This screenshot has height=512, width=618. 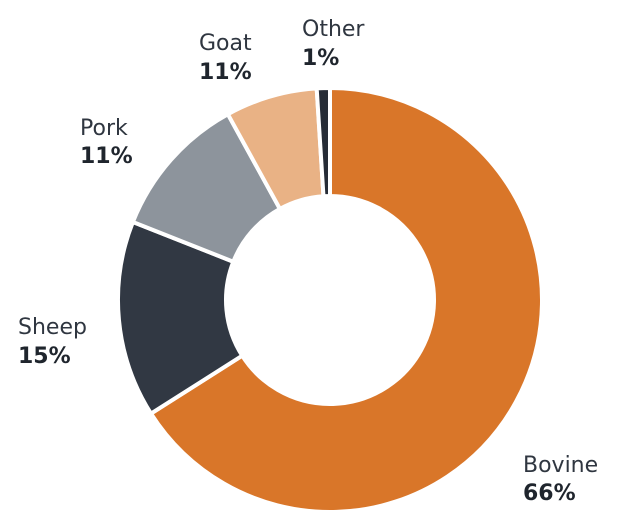 What do you see at coordinates (225, 43) in the screenshot?
I see `label-goat-name: Goat` at bounding box center [225, 43].